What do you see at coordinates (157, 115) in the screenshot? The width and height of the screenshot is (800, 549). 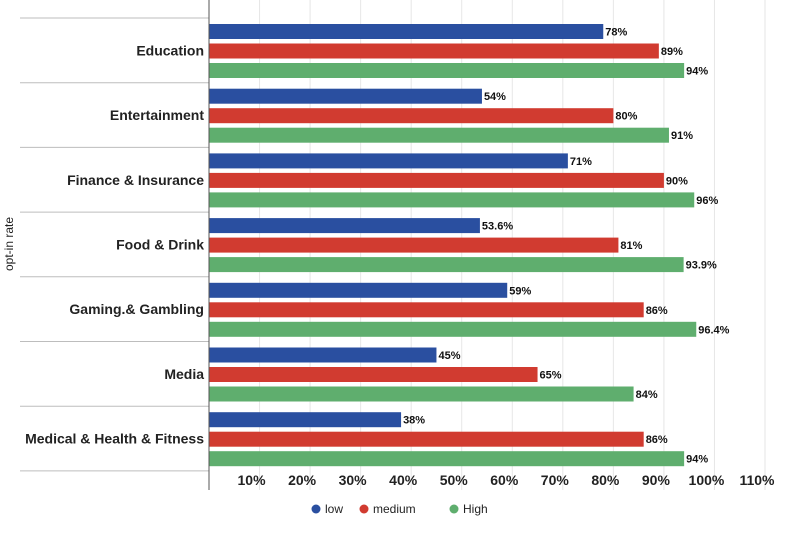 I see `category-label: Entertainment` at bounding box center [157, 115].